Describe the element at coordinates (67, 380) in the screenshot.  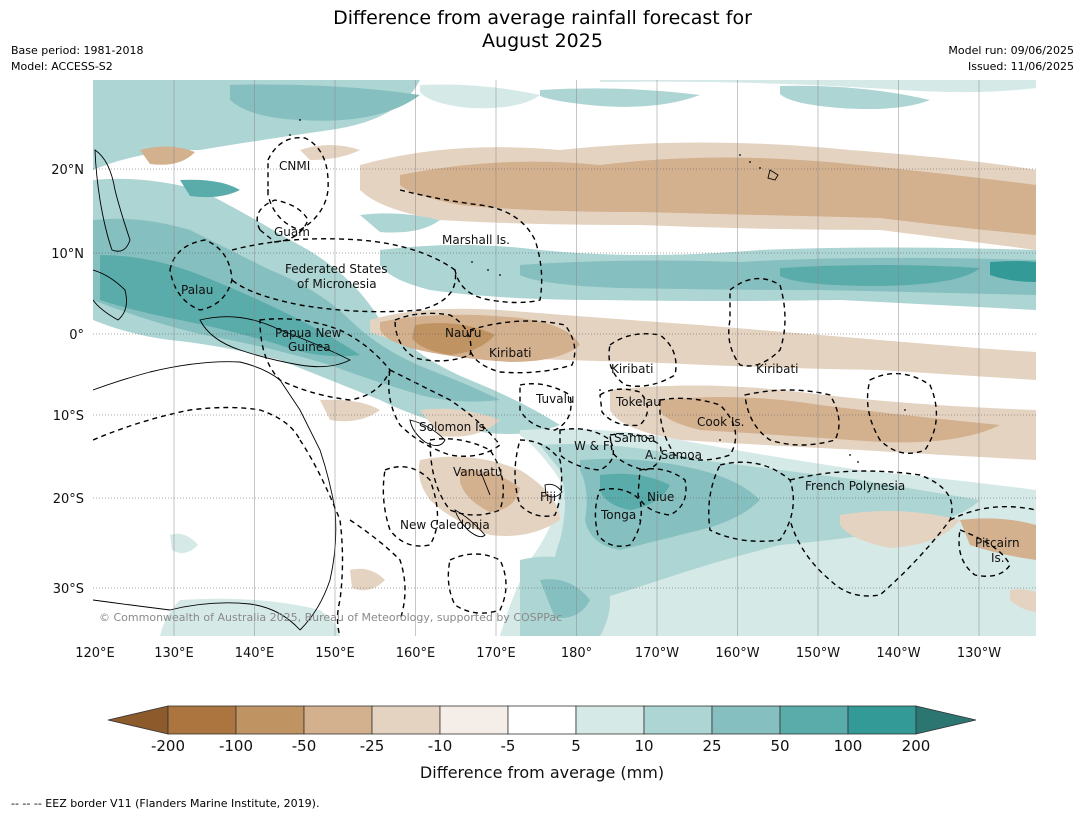
I see `latitude-axis: 20°N 10°N 0° 10°S 20°S 30°S` at that location.